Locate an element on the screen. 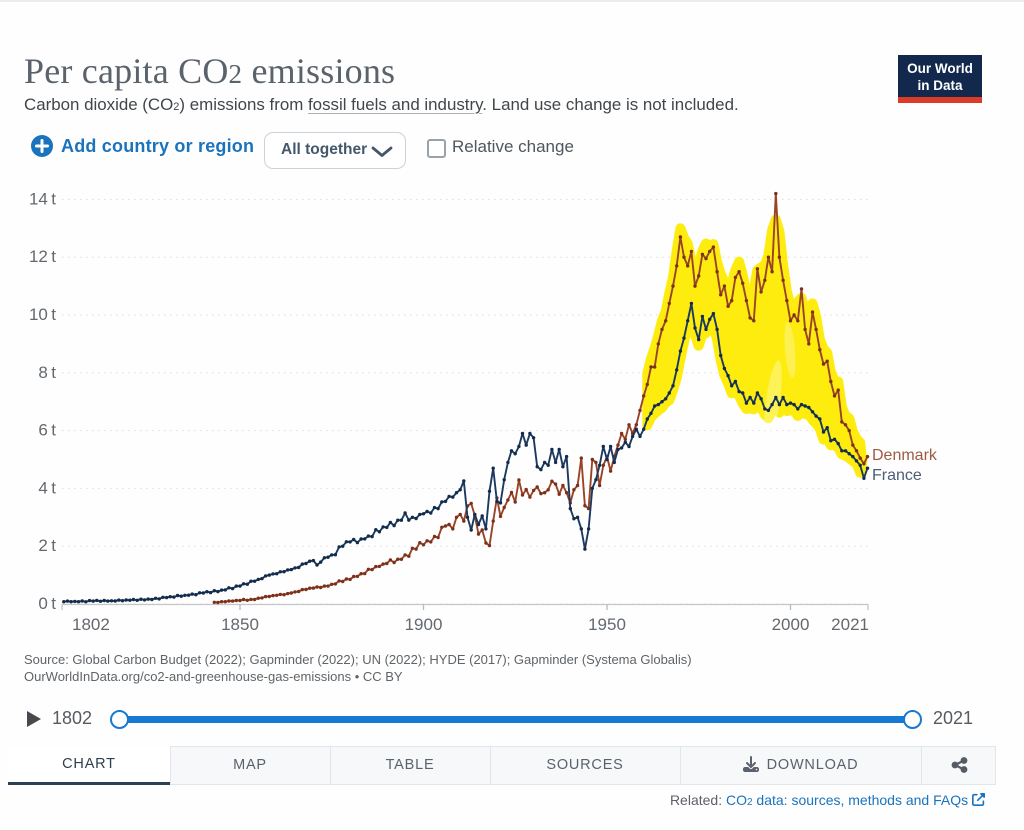 The width and height of the screenshot is (1024, 830). svg-text: 2000 is located at coordinates (791, 624).